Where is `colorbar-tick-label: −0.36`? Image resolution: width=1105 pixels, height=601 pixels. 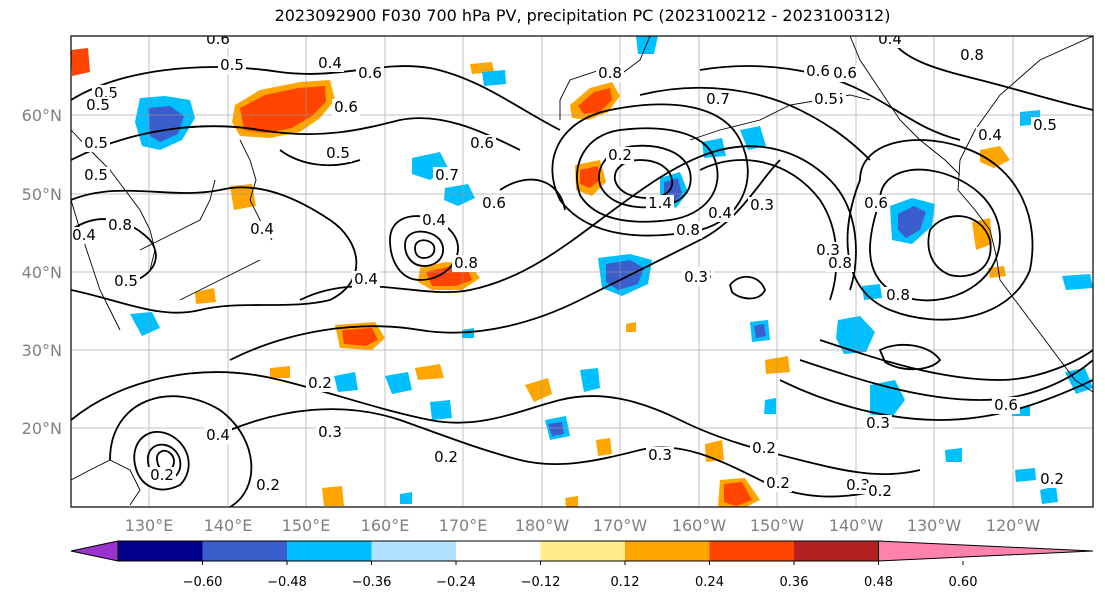
colorbar-tick-label: −0.36 is located at coordinates (372, 582).